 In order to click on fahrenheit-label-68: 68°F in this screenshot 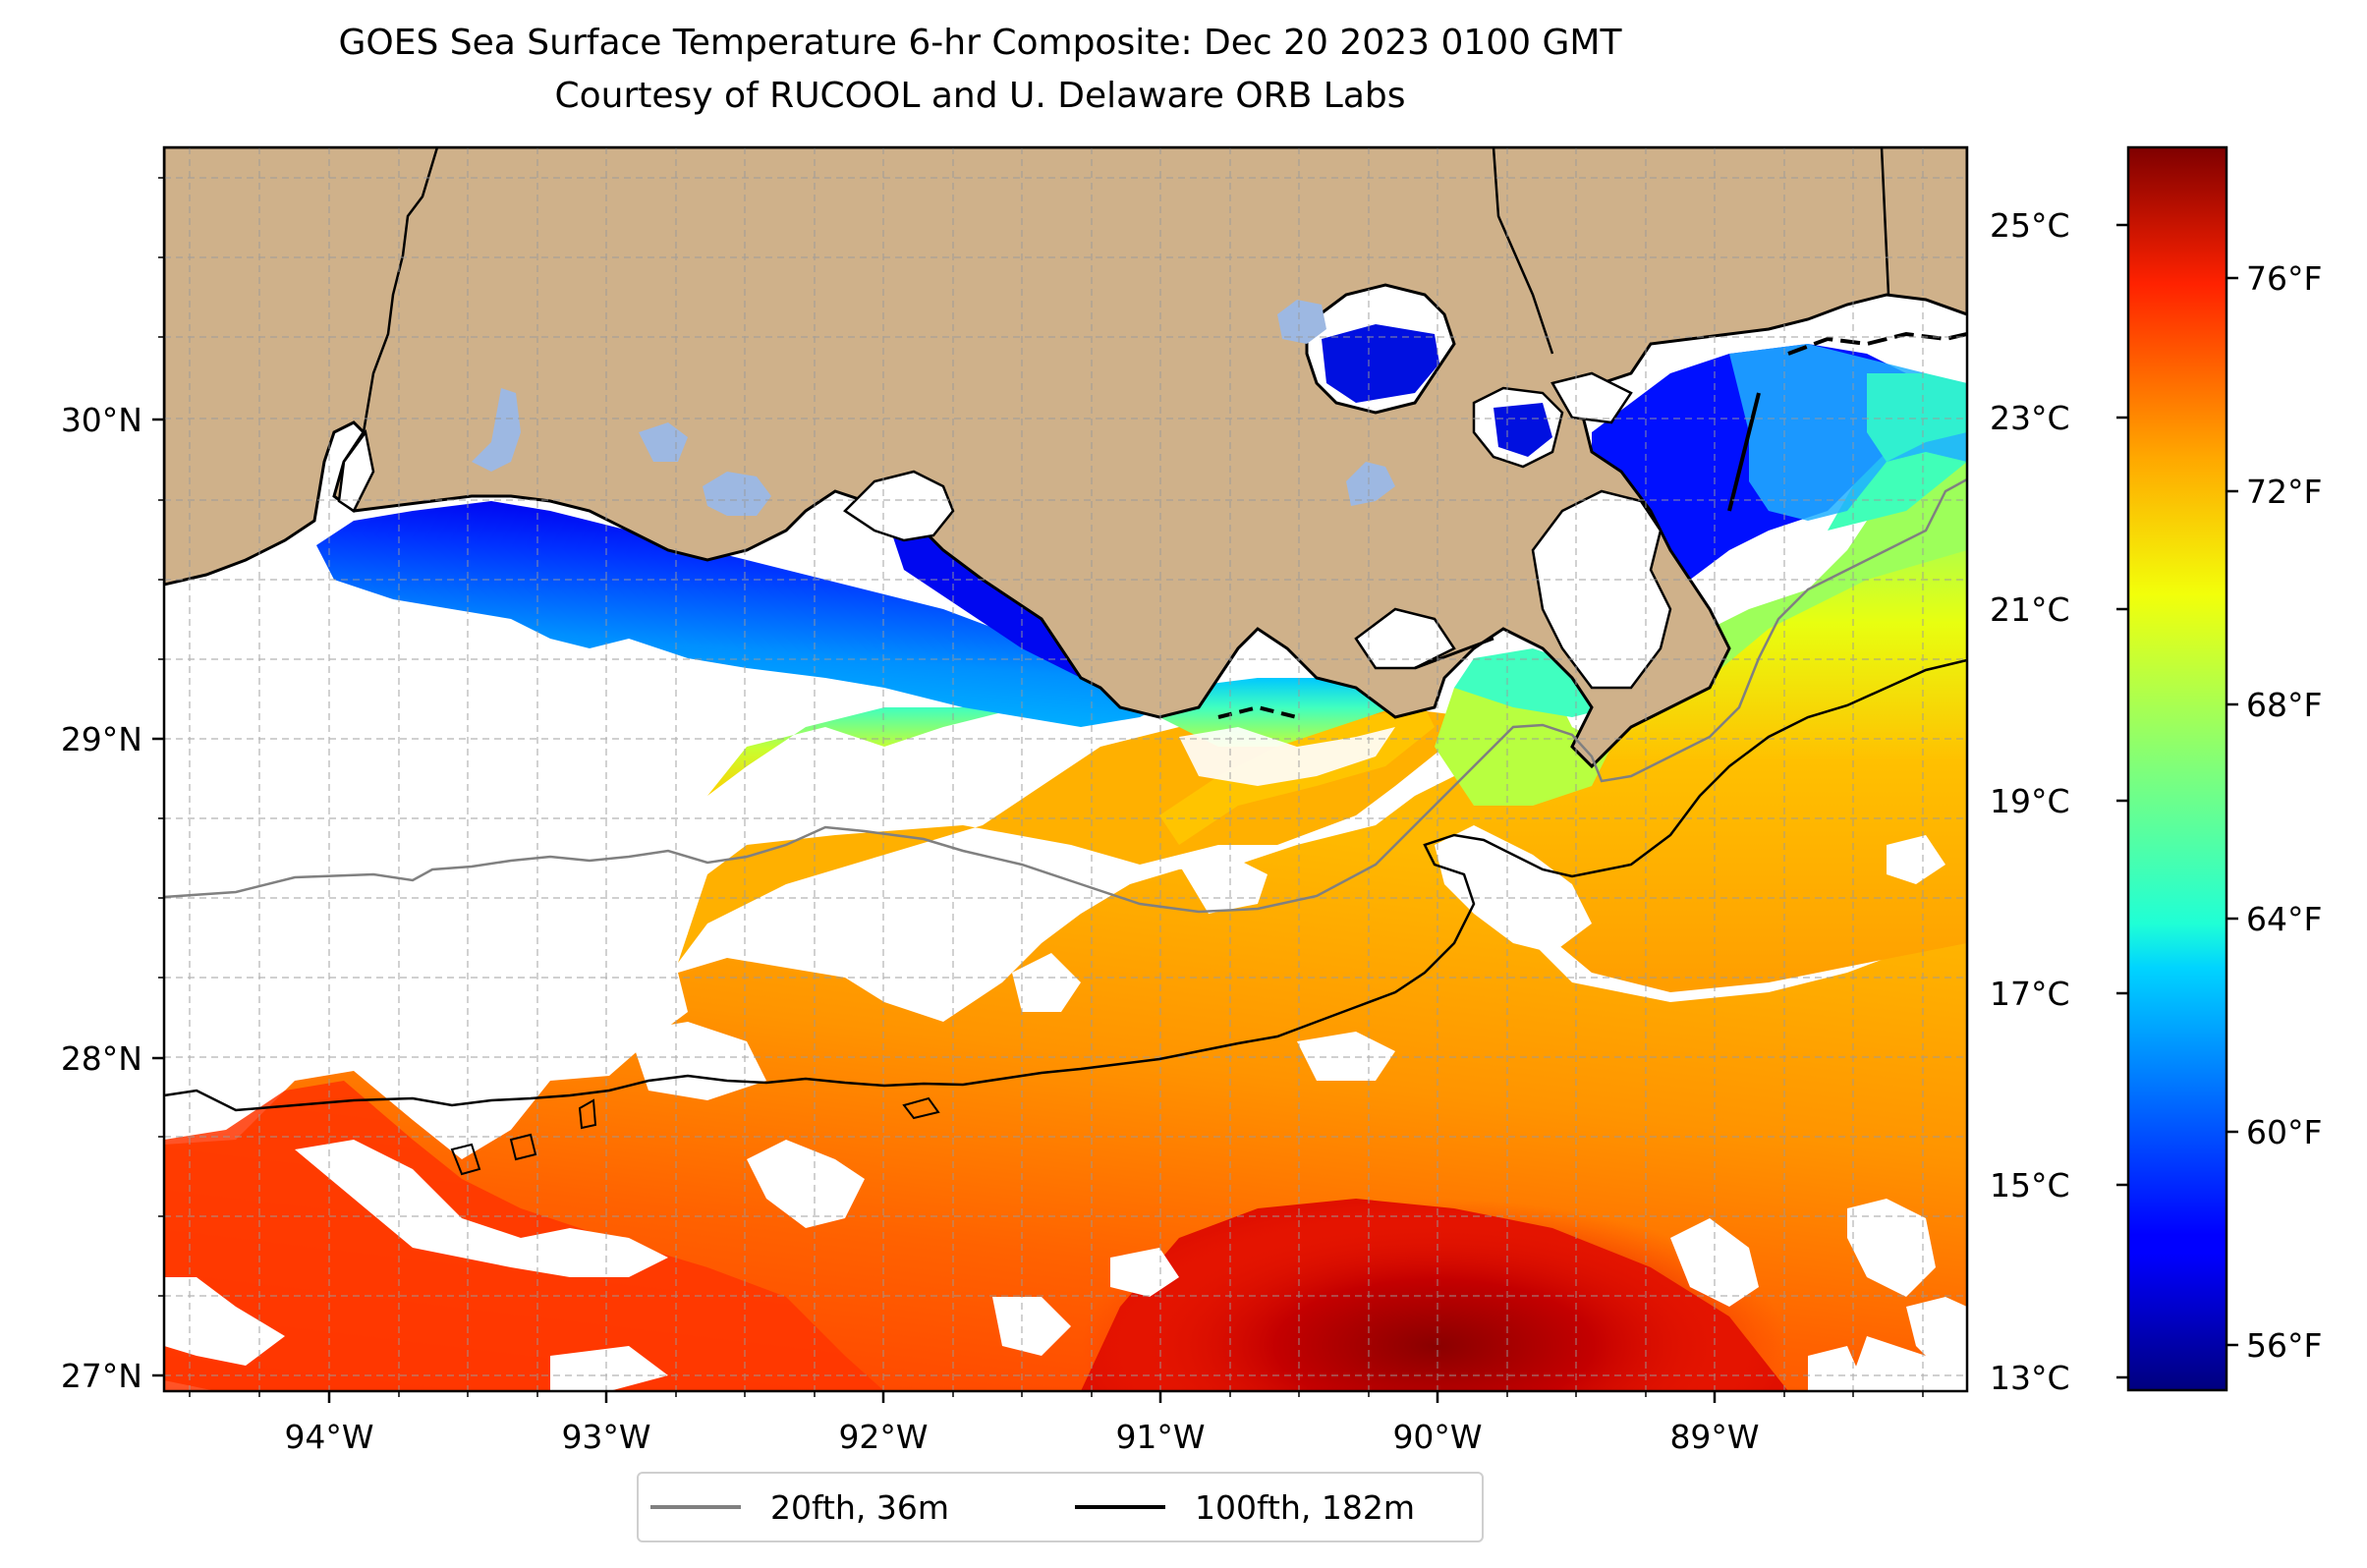, I will do `click(2284, 705)`.